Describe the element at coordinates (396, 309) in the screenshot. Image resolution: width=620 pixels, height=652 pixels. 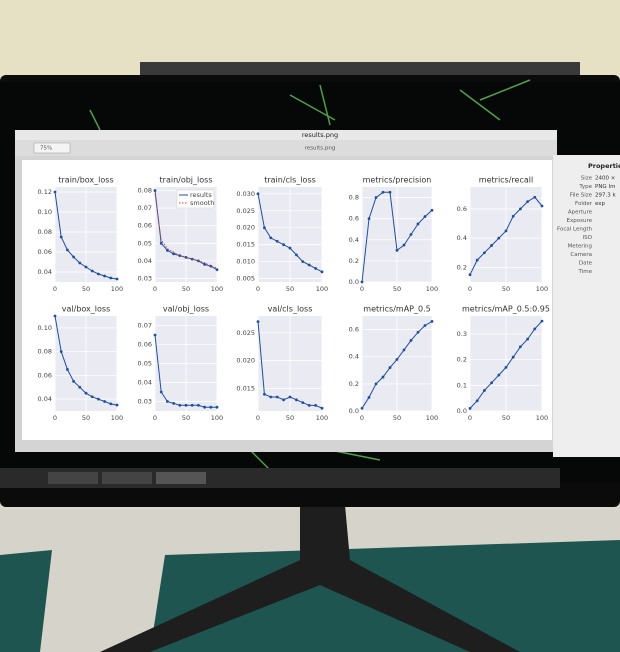
I see `chart-title: metrics/mAP_0.5` at that location.